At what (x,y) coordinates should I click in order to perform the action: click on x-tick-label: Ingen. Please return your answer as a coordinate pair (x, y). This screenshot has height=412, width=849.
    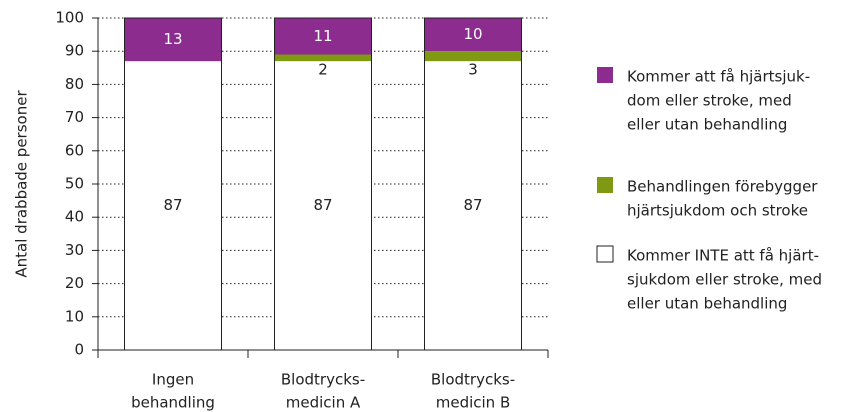
    Looking at the image, I should click on (173, 380).